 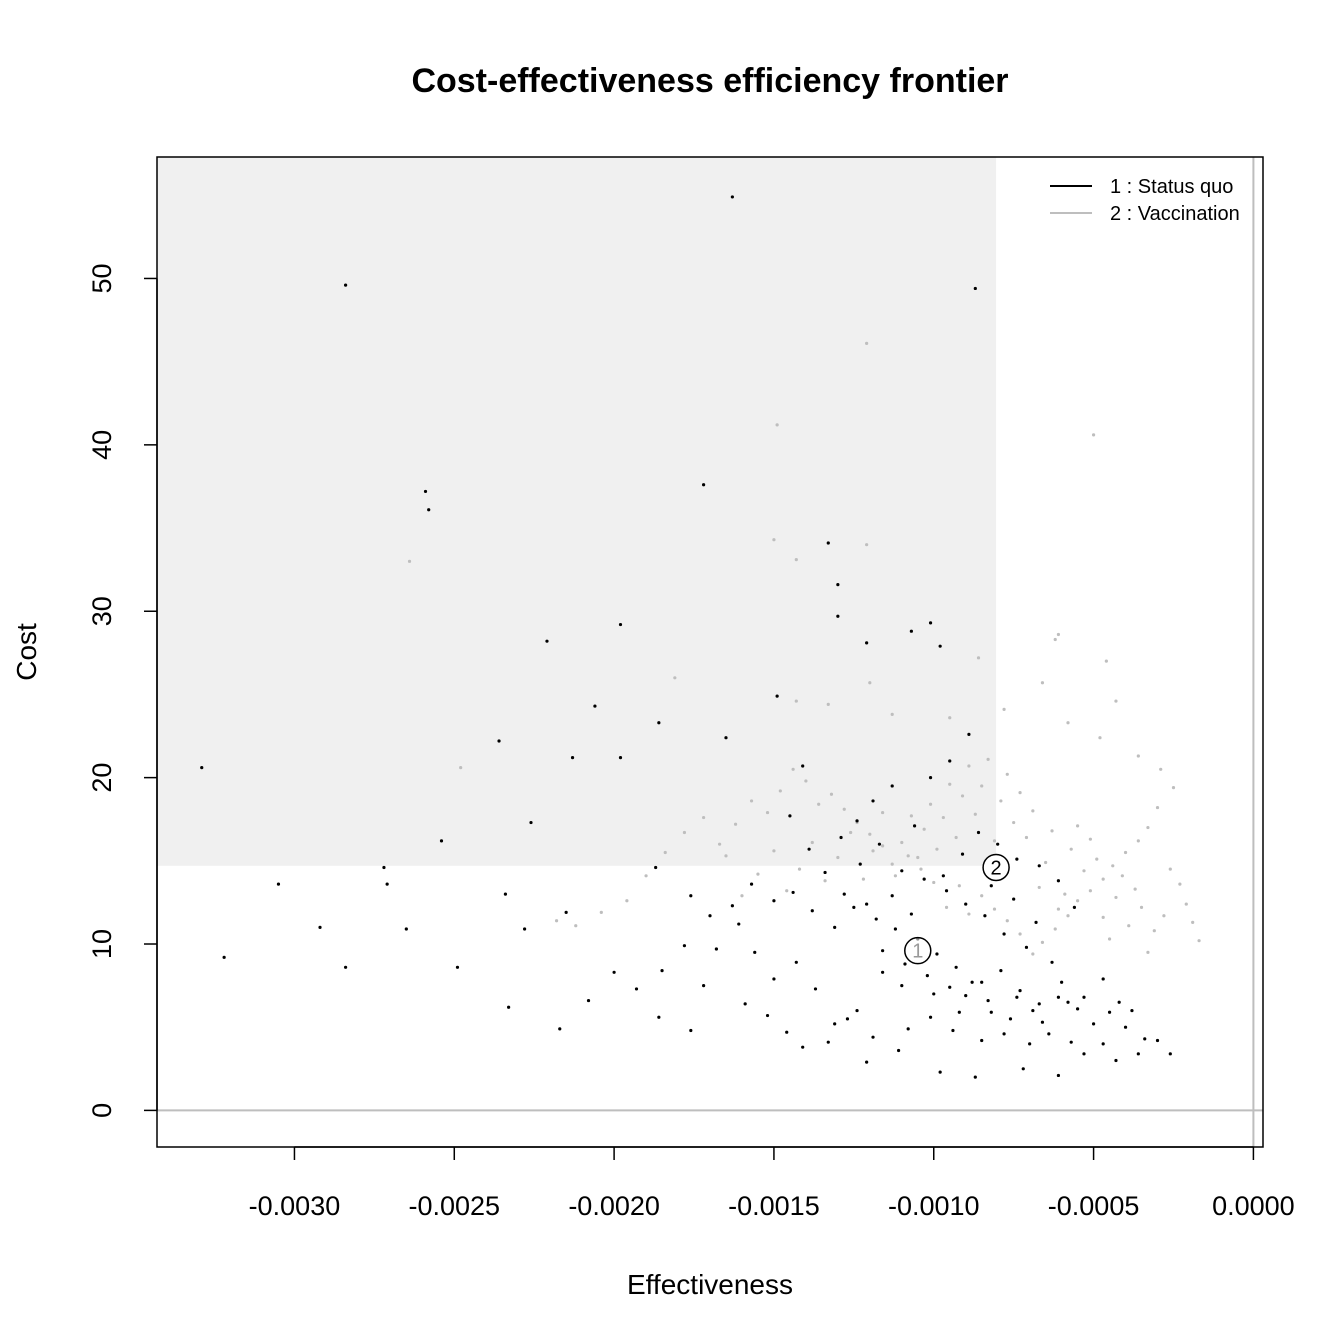 What do you see at coordinates (102, 278) in the screenshot?
I see `y-tick-label: 50` at bounding box center [102, 278].